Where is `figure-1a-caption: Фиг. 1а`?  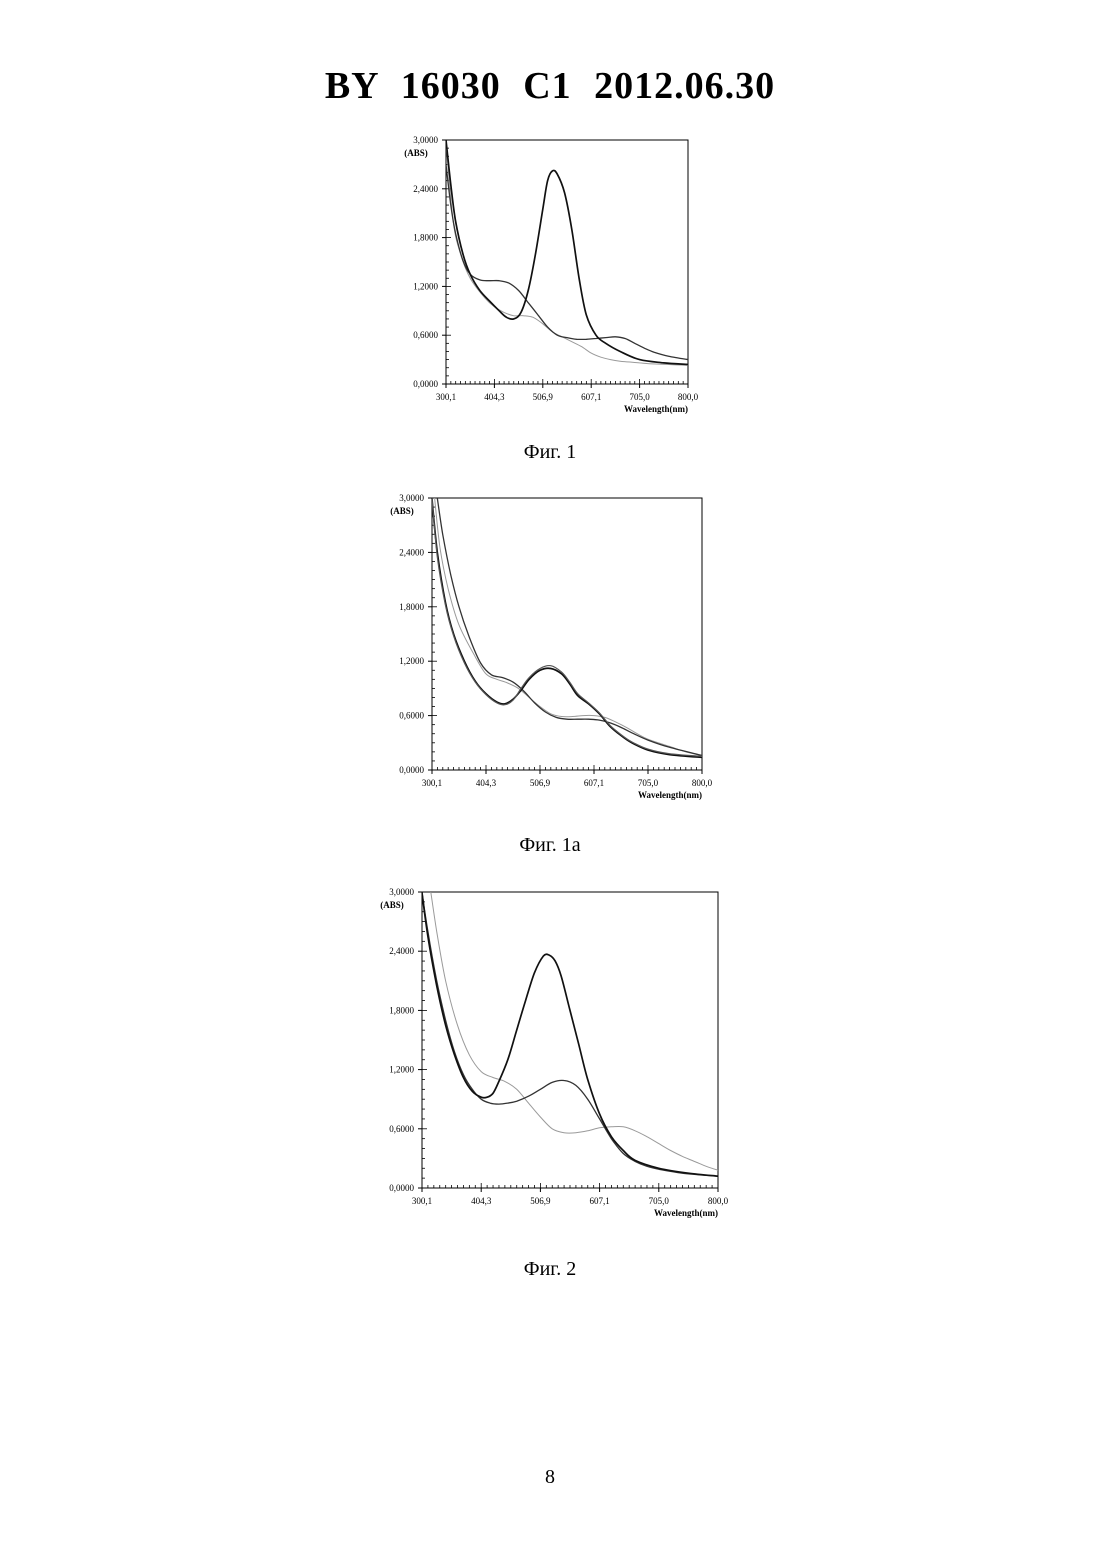 figure-1a-caption: Фиг. 1а is located at coordinates (550, 845).